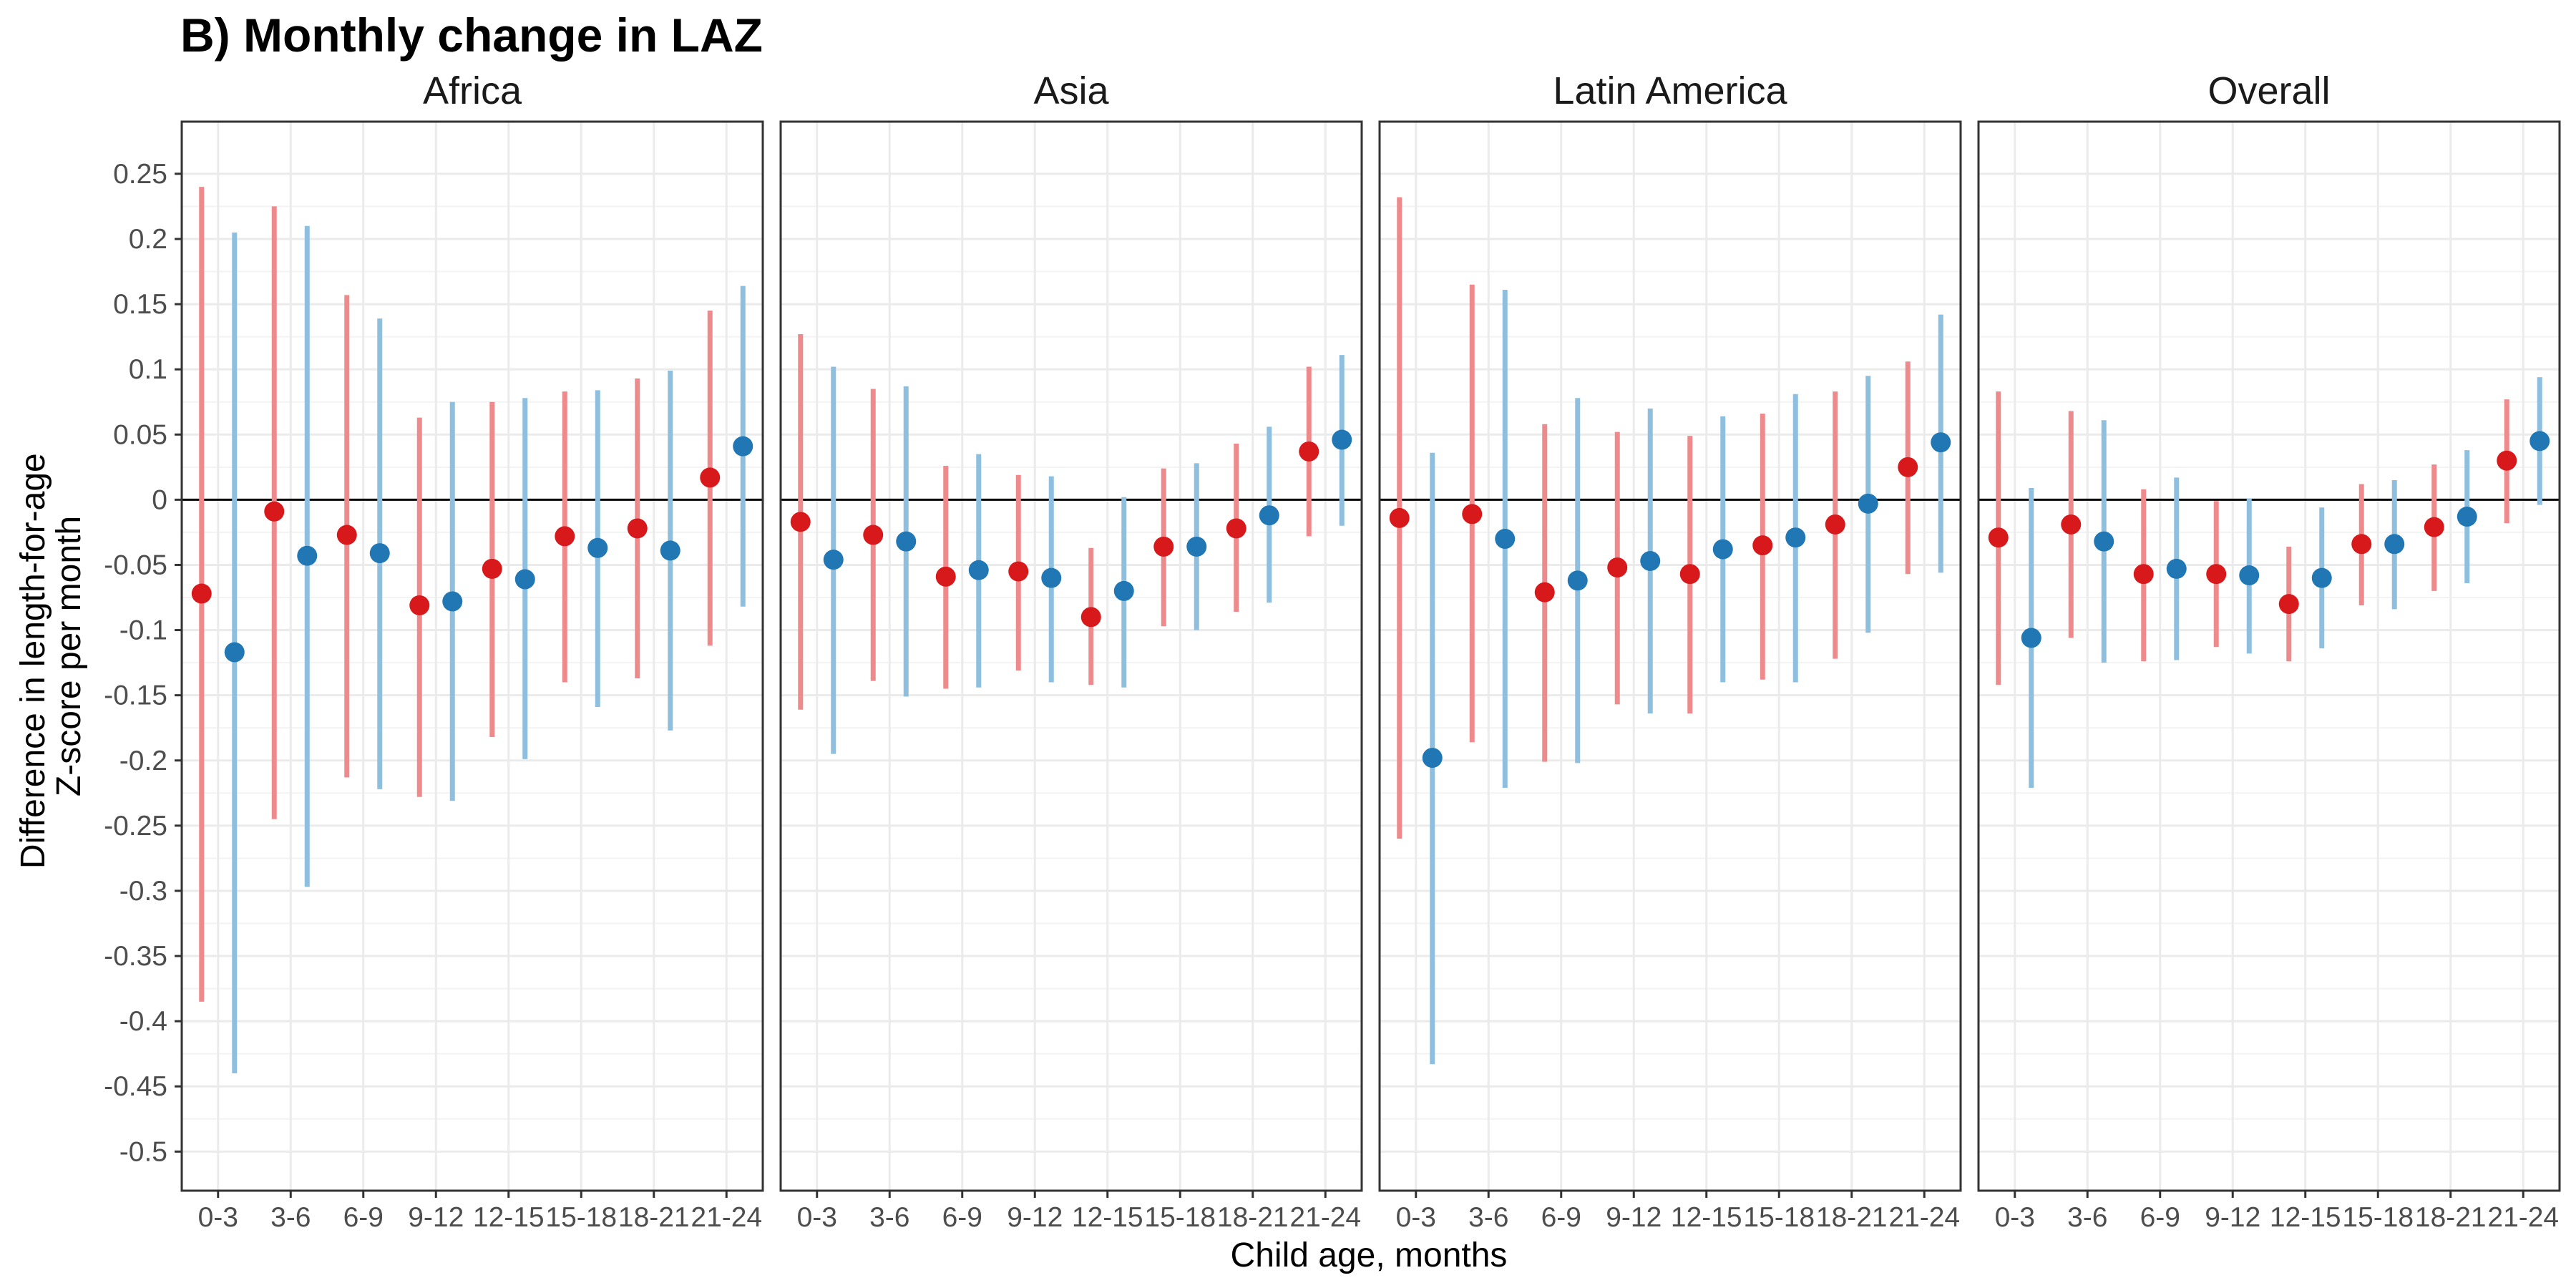 Image resolution: width=2576 pixels, height=1288 pixels. Describe the element at coordinates (2268, 90) in the screenshot. I see `facet-label: Overall` at that location.